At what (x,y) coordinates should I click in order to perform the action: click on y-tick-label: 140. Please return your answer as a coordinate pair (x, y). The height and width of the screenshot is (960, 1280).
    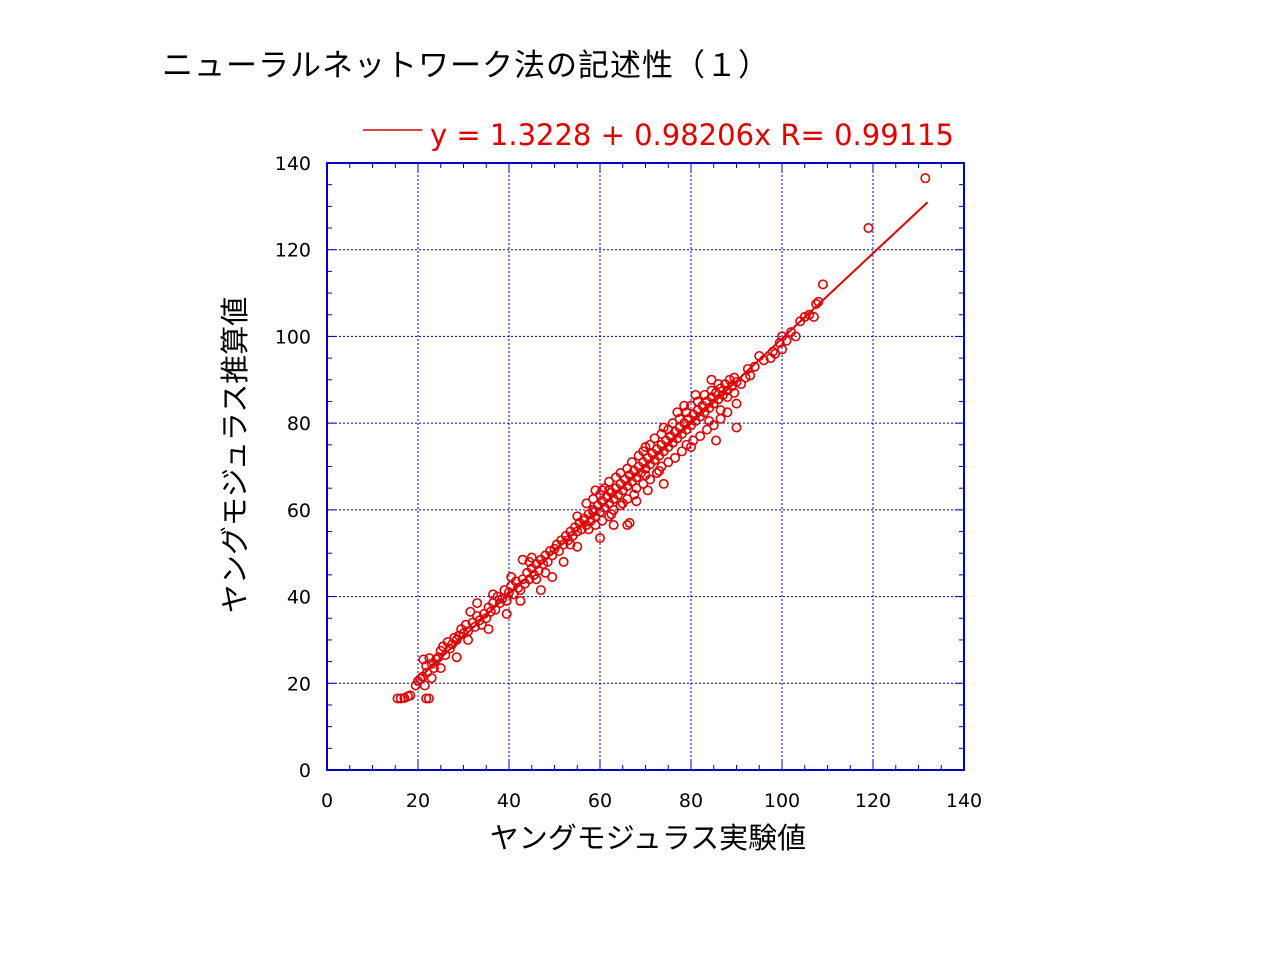
    Looking at the image, I should click on (293, 164).